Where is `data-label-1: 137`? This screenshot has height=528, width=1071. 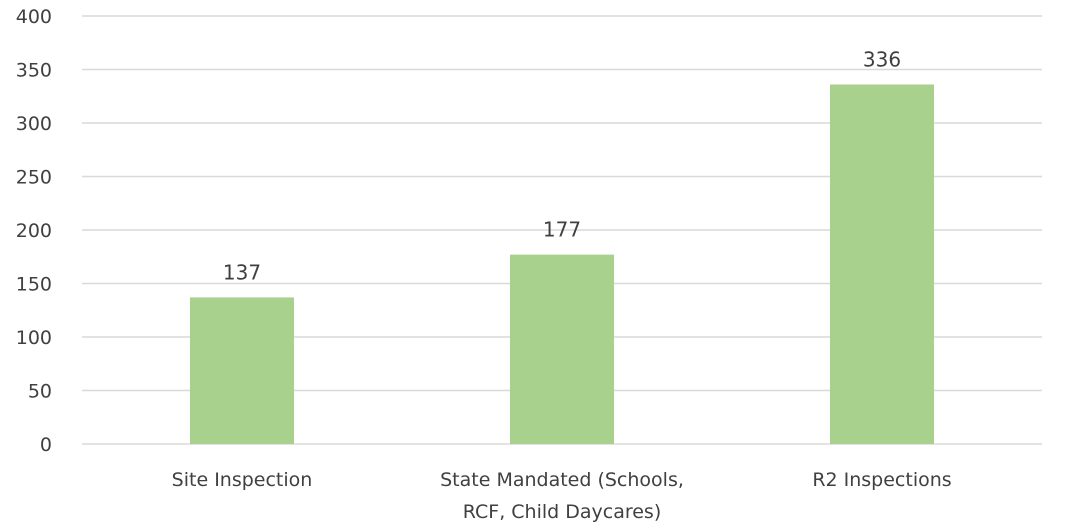
data-label-1: 137 is located at coordinates (242, 272).